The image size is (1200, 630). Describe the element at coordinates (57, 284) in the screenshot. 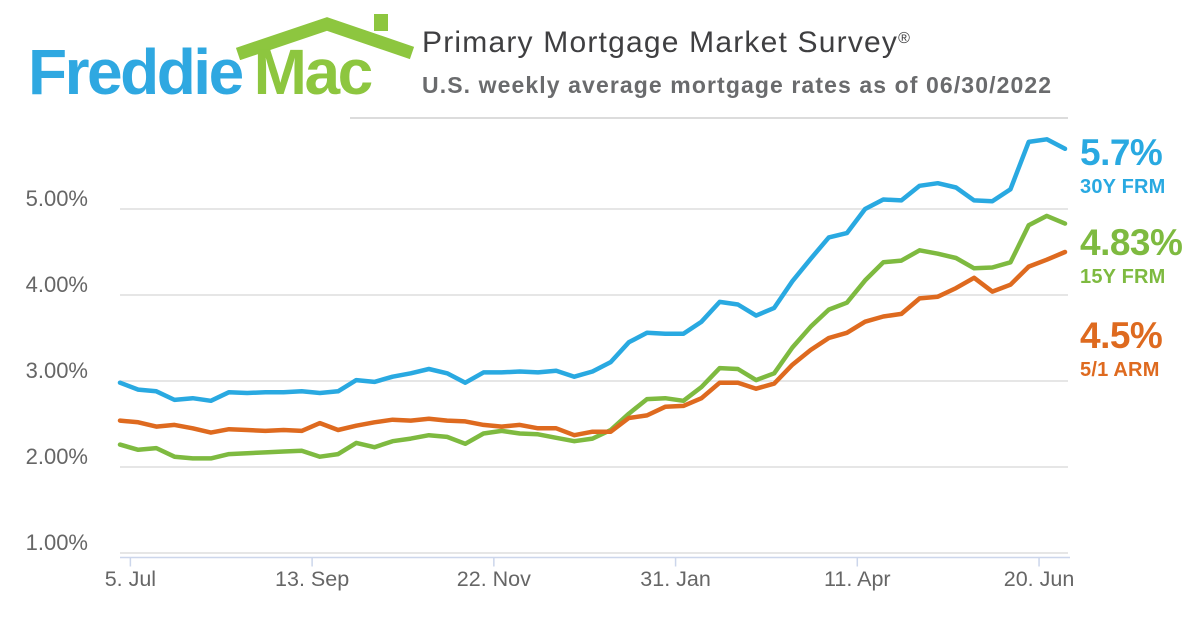

I see `y-axis-label: 4.00%` at that location.